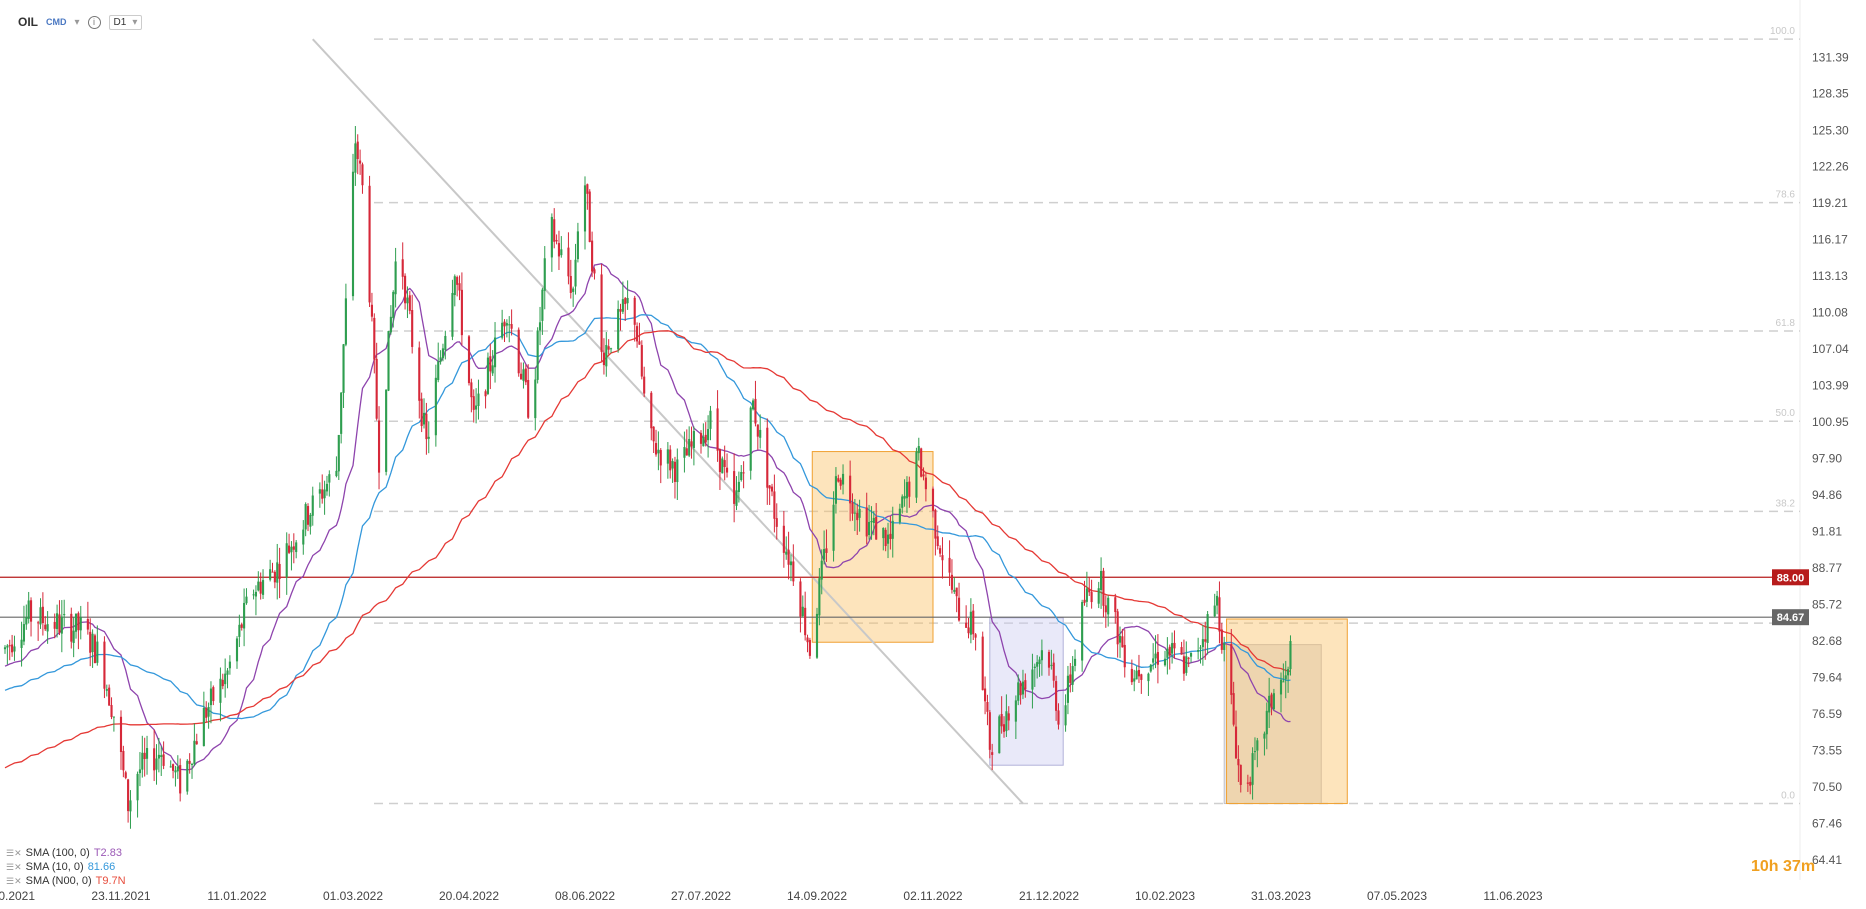  Describe the element at coordinates (1782, 31) in the screenshot. I see `fib-level-label: 100.0` at that location.